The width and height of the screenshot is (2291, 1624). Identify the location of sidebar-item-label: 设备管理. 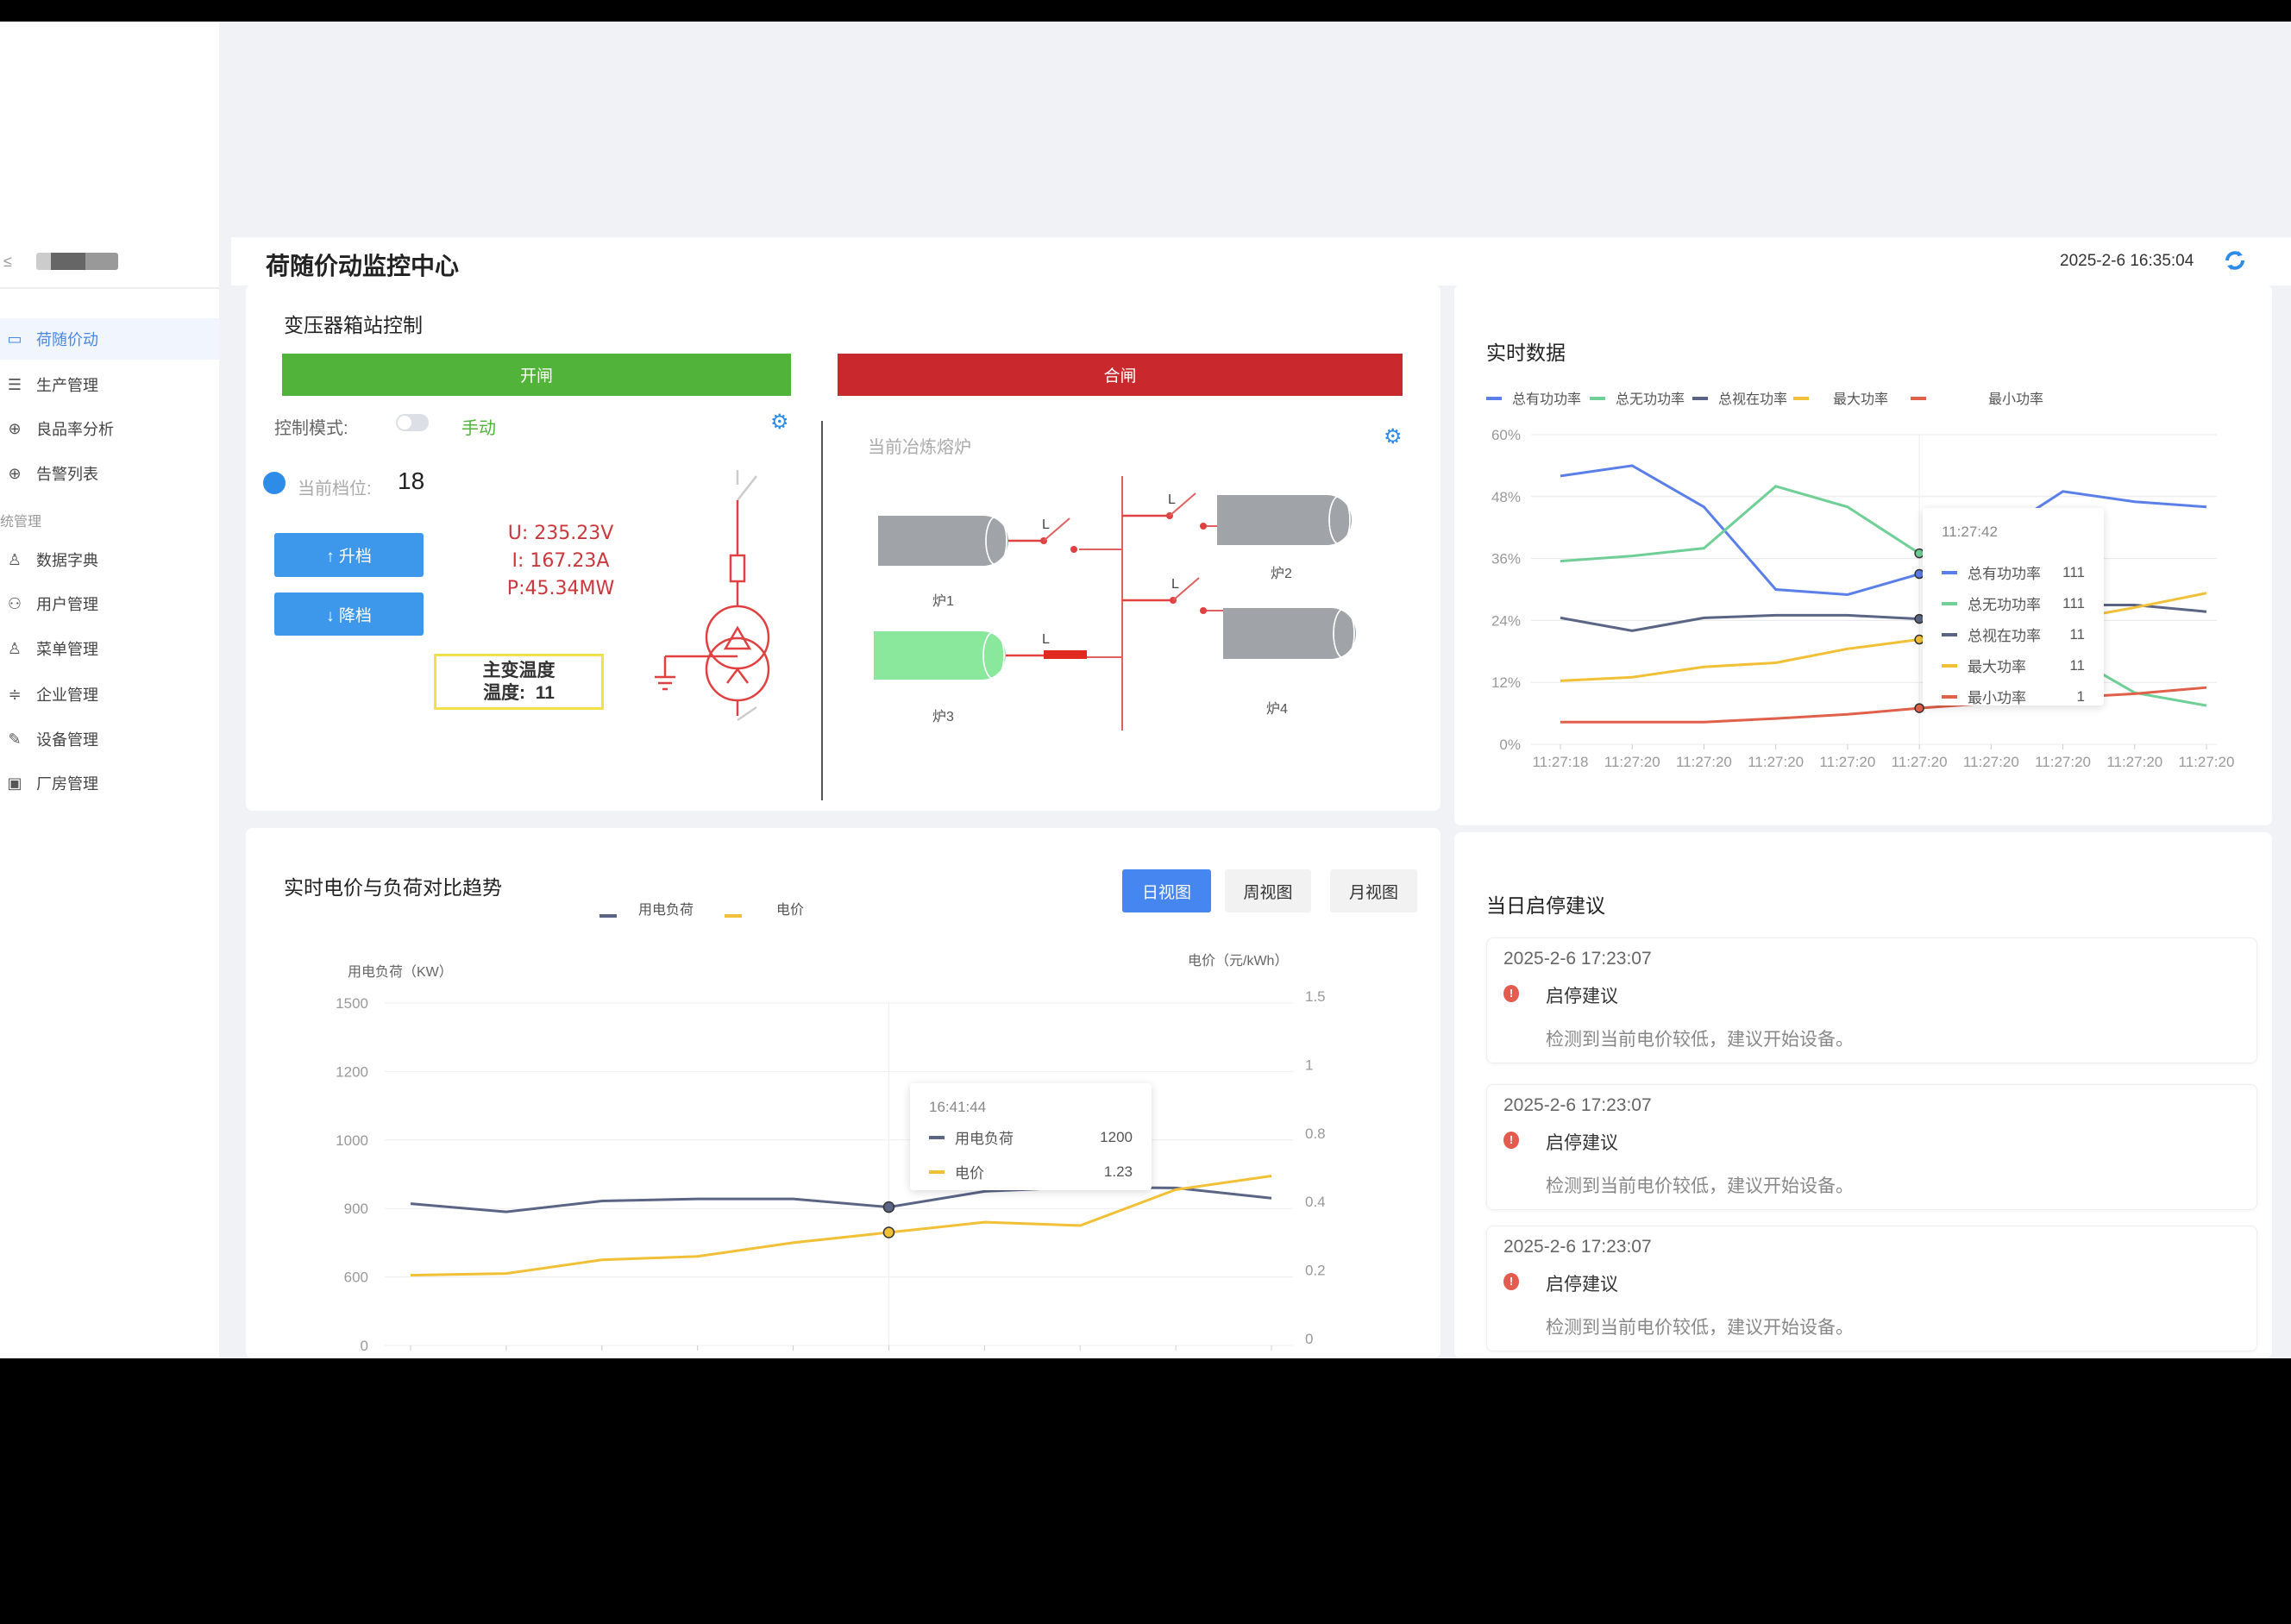
(67, 740).